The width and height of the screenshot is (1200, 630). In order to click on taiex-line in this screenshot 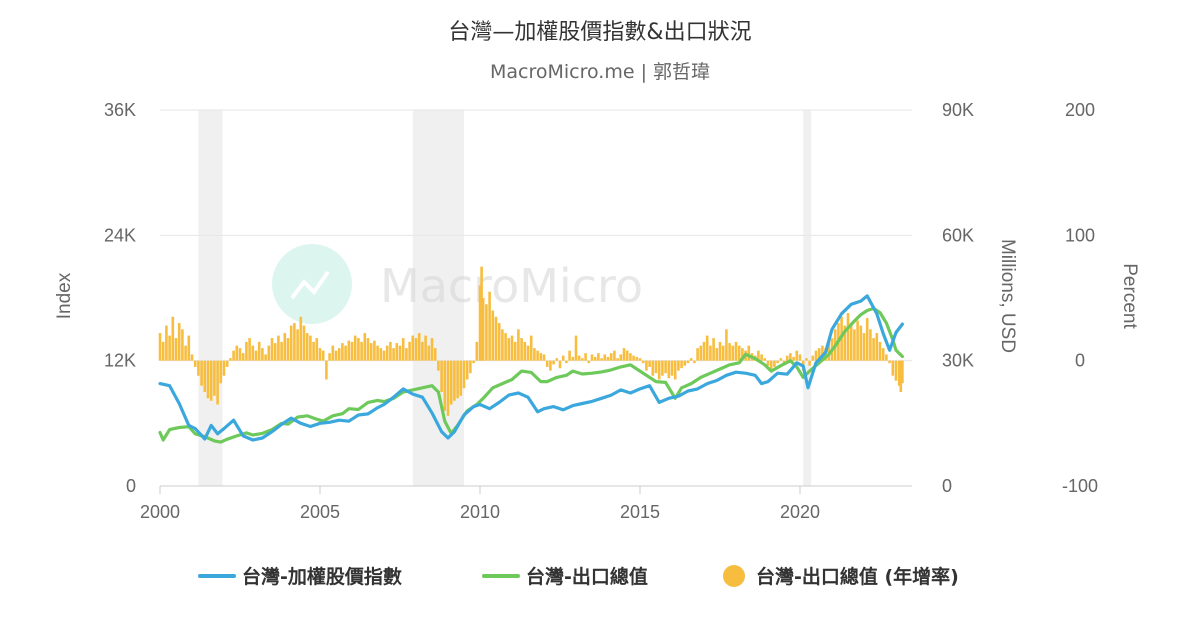, I will do `click(531, 368)`.